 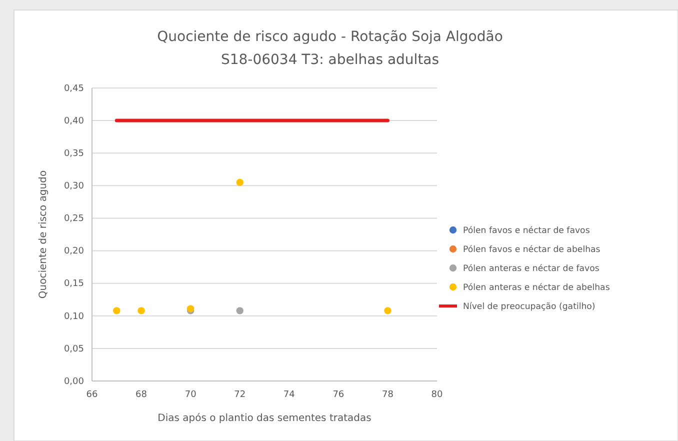 What do you see at coordinates (74, 153) in the screenshot?
I see `y-tick-label: 0,35` at bounding box center [74, 153].